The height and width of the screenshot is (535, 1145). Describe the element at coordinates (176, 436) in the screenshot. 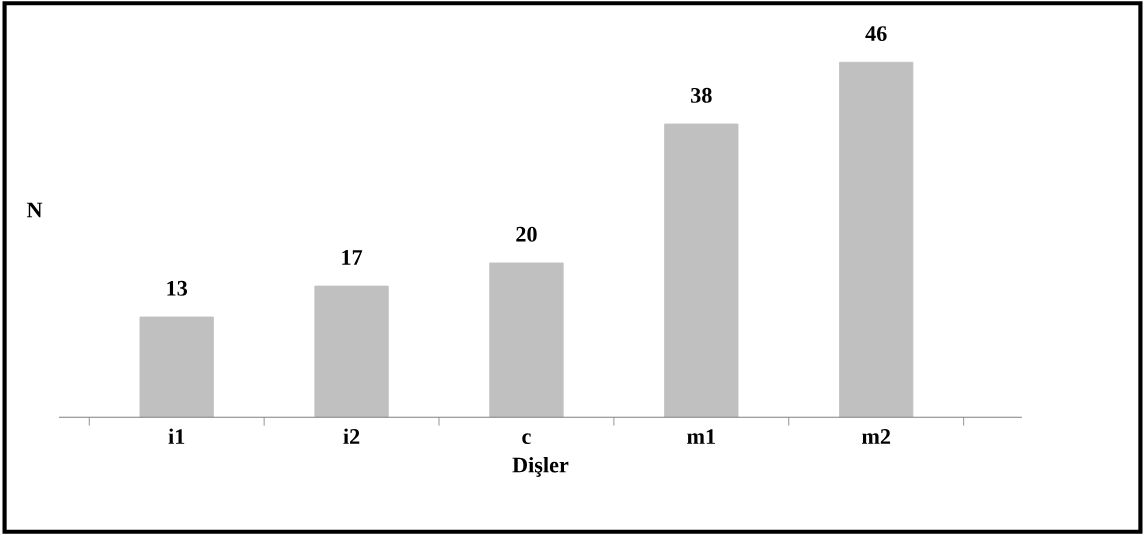

I see `x-tick-label: i1` at that location.